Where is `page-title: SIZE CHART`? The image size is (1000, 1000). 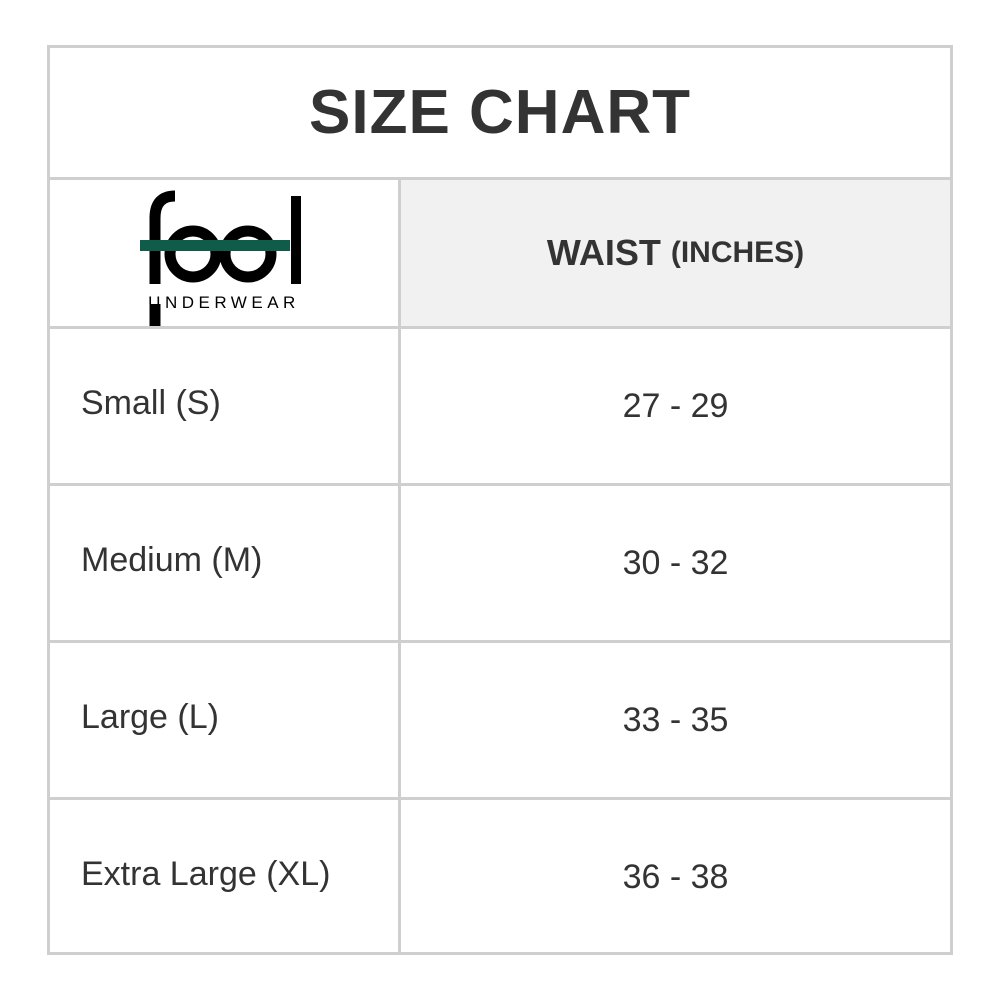 page-title: SIZE CHART is located at coordinates (500, 112).